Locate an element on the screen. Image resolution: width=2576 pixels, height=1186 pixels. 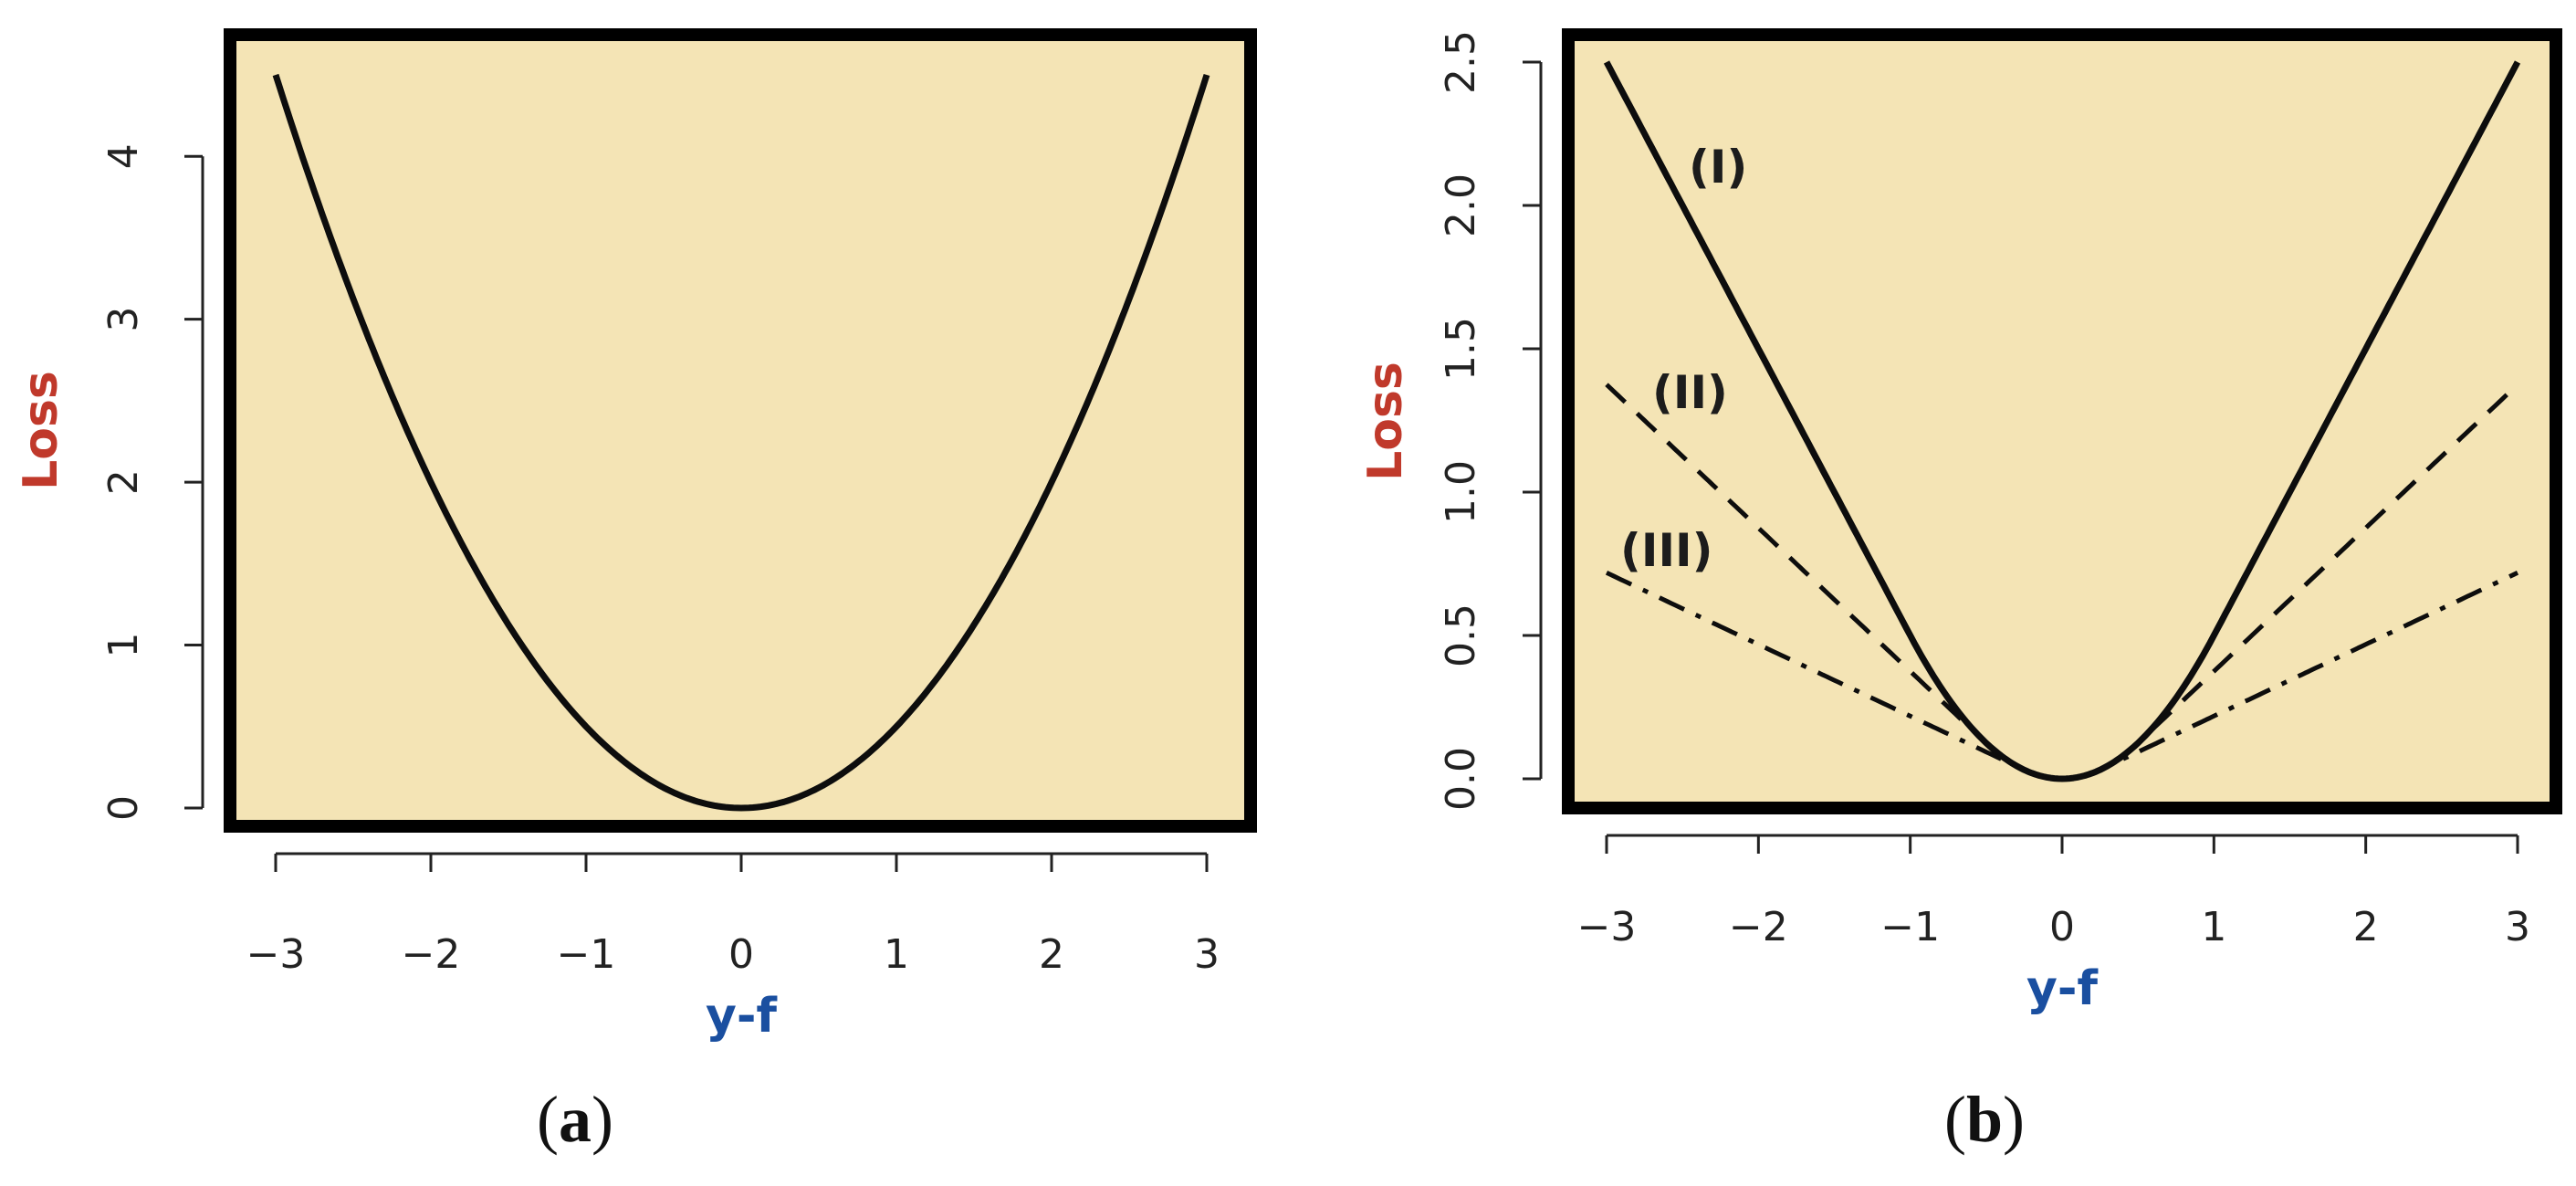
panel-label-b: (b) is located at coordinates (1985, 1119).